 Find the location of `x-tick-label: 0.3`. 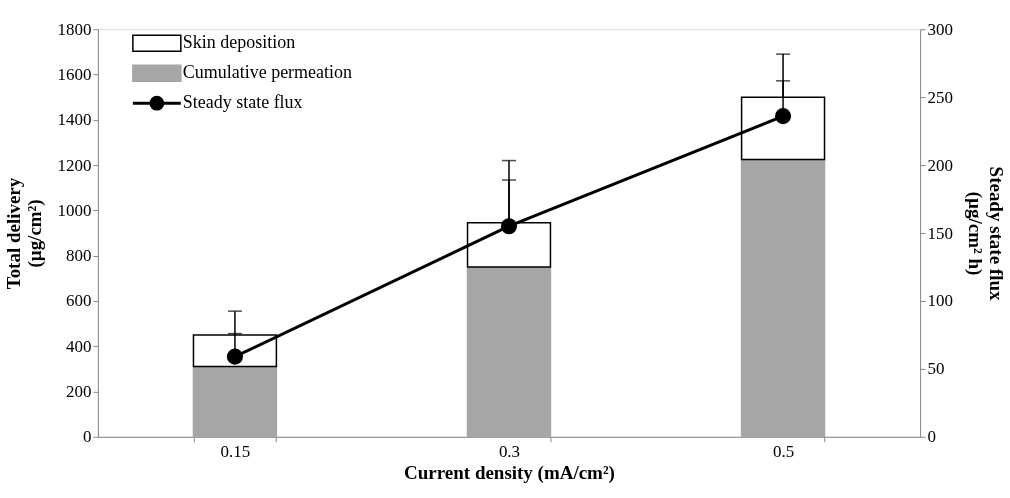

x-tick-label: 0.3 is located at coordinates (509, 452).